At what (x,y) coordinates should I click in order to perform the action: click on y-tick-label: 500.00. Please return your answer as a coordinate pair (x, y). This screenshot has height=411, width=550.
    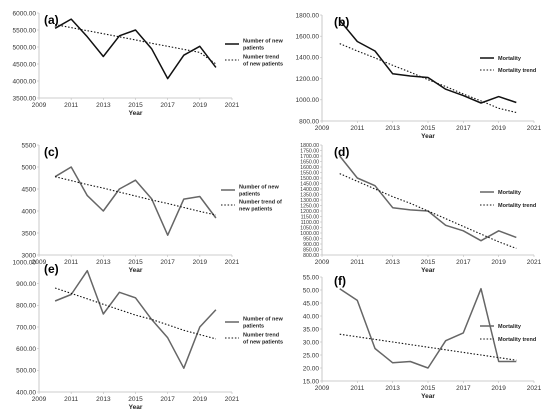
    Looking at the image, I should click on (26, 371).